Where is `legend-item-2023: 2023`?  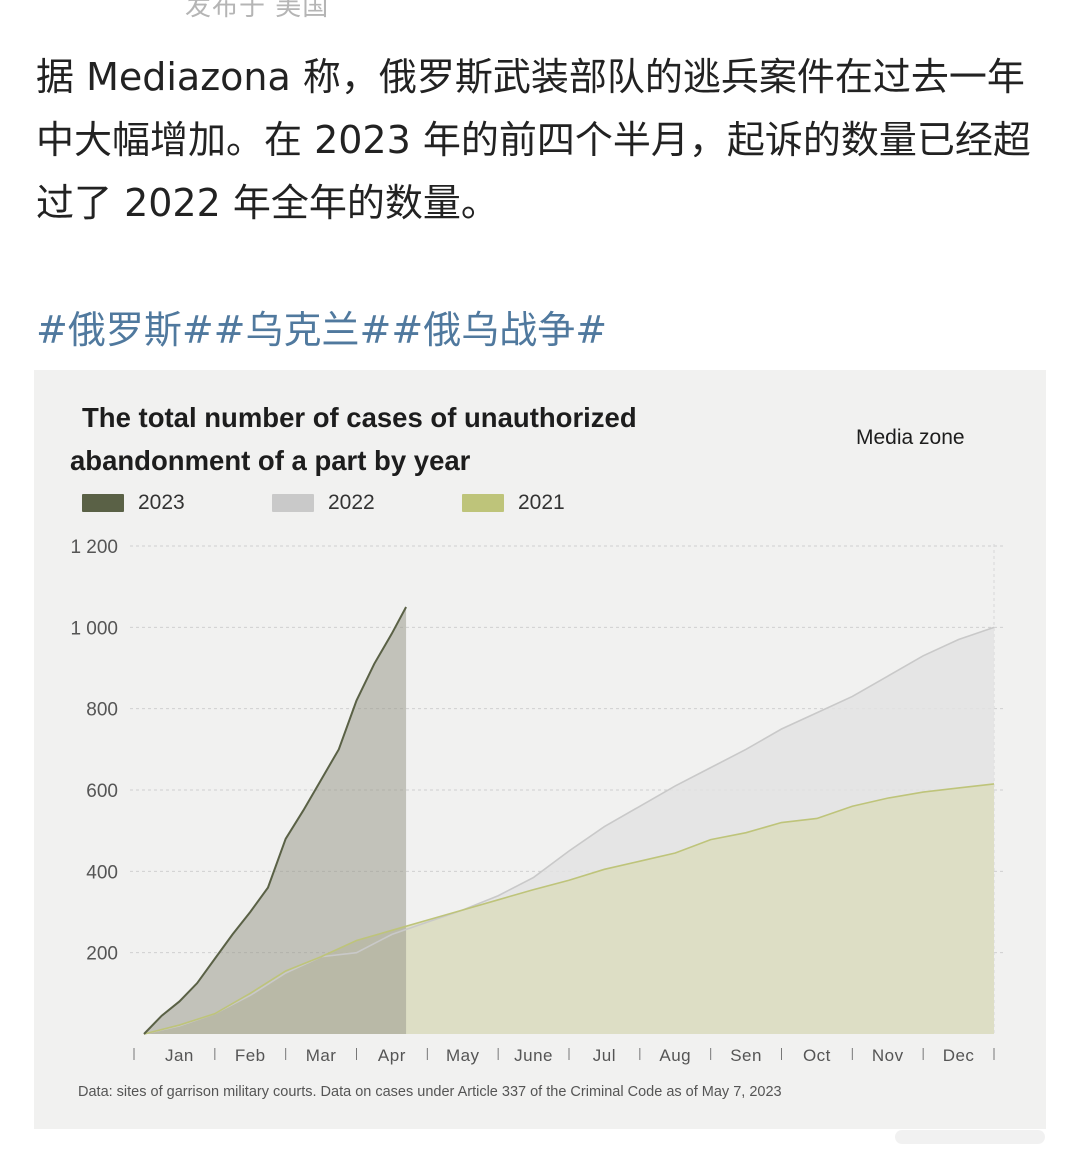
legend-item-2023: 2023 is located at coordinates (133, 503).